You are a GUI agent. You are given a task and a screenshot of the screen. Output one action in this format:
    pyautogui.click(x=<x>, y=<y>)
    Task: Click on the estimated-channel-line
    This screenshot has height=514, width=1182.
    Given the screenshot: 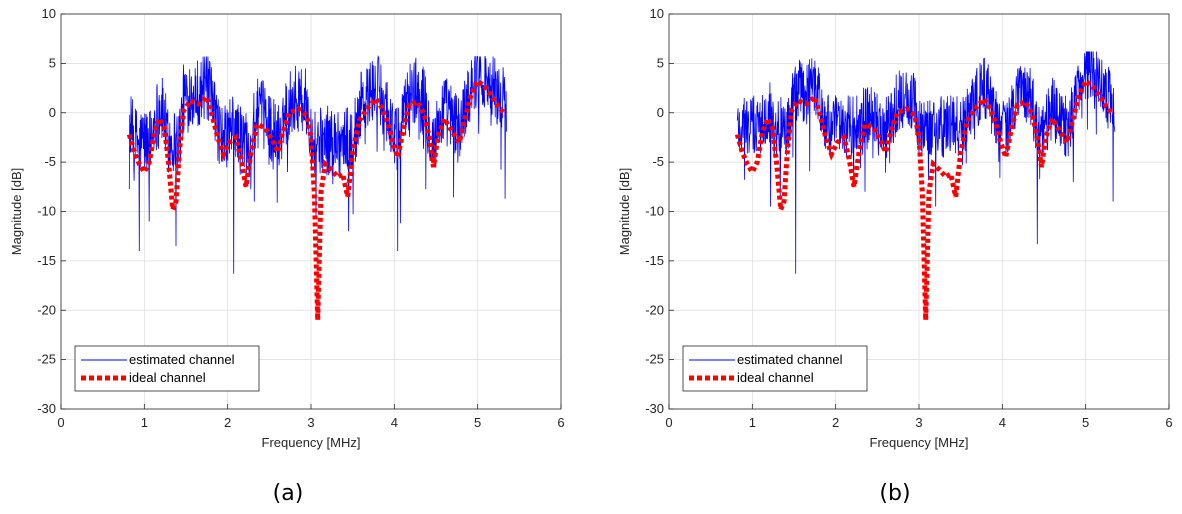 What is the action you would take?
    pyautogui.click(x=926, y=162)
    